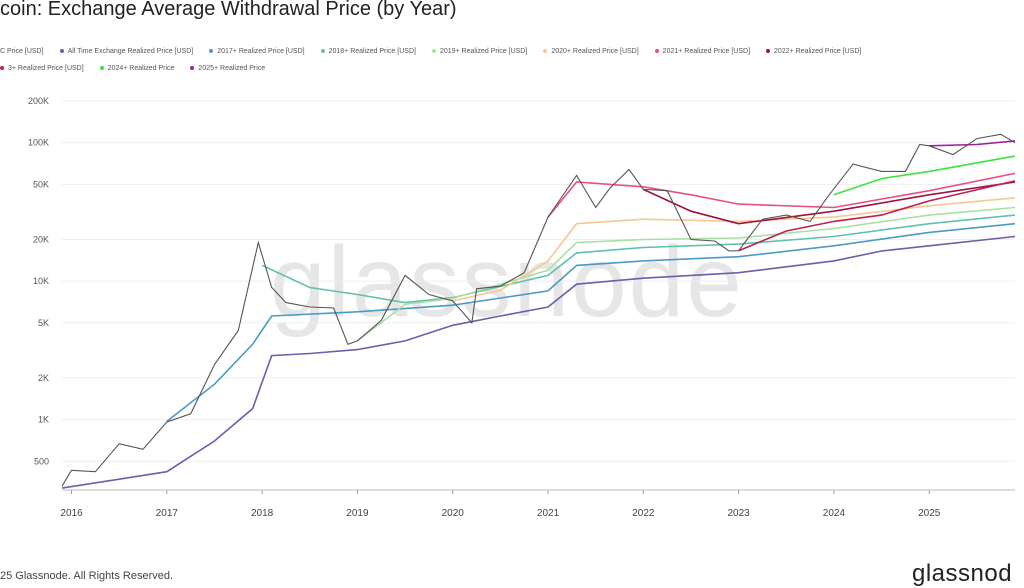 The image size is (1024, 588). I want to click on copyright-footer: 25 Glassnode. All Rights Reserved., so click(87, 576).